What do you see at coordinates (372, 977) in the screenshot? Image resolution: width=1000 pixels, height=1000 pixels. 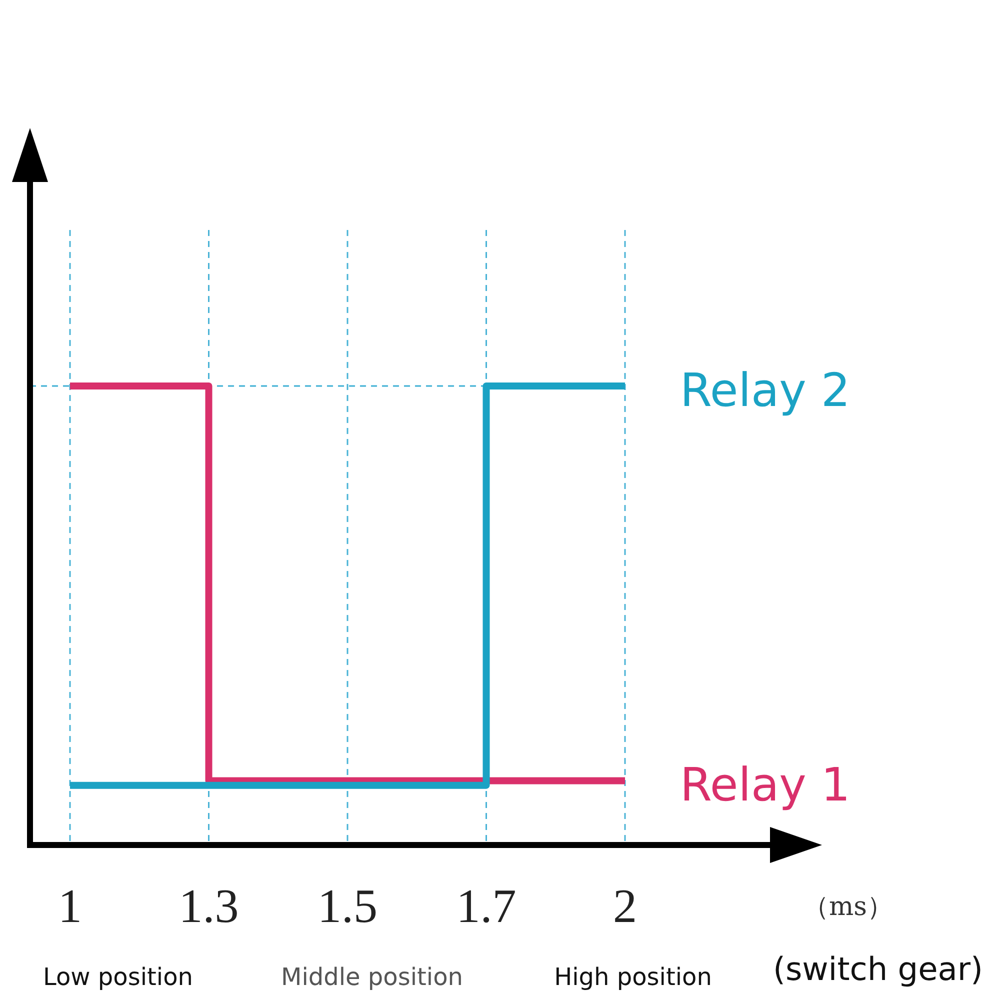 I see `text: Middle position` at bounding box center [372, 977].